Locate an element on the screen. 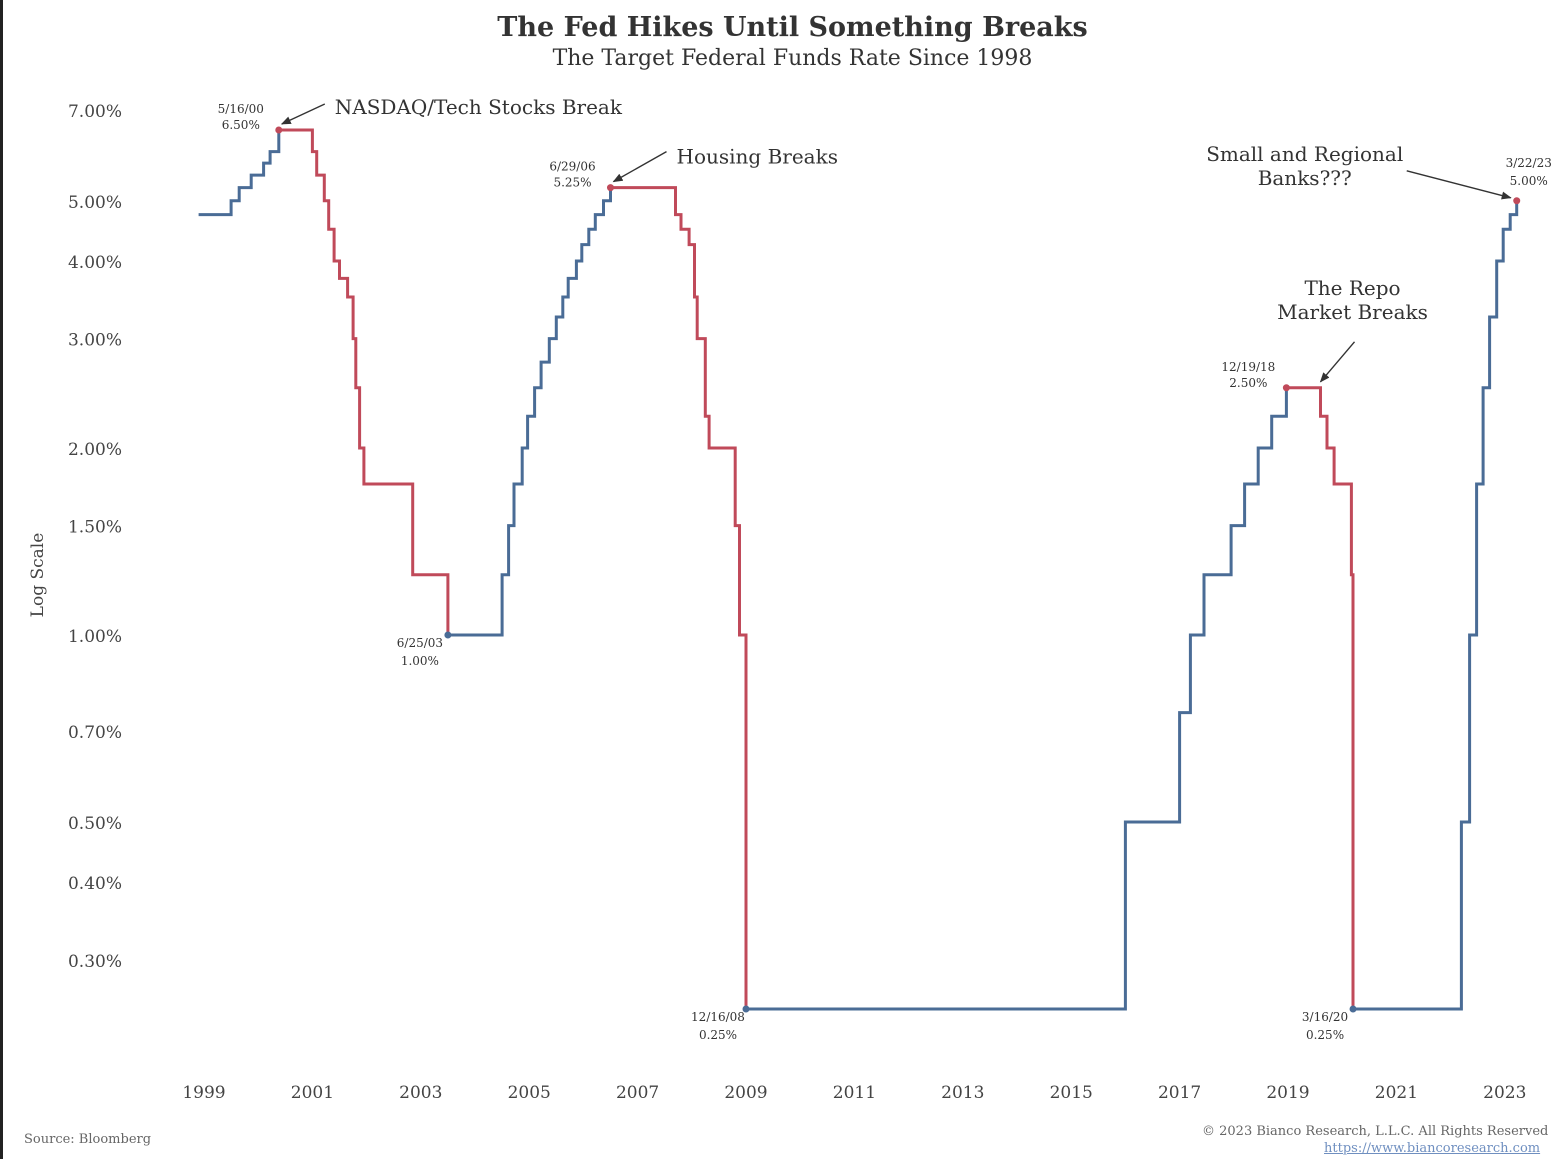 Image resolution: width=1552 pixels, height=1159 pixels. left-frame-border is located at coordinates (1, 579).